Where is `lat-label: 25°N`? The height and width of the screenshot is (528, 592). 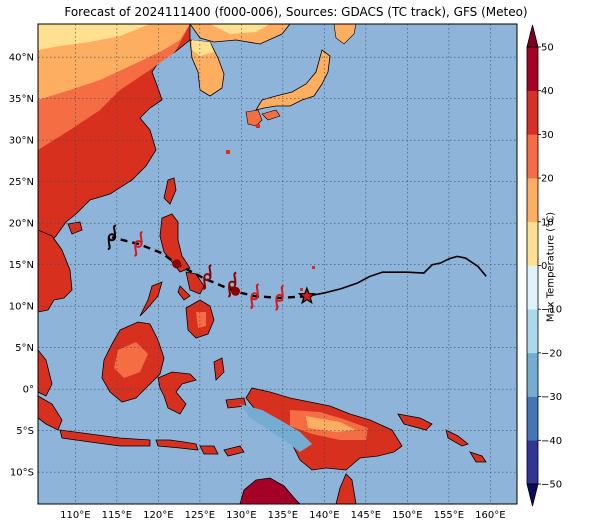 lat-label: 25°N is located at coordinates (21, 182).